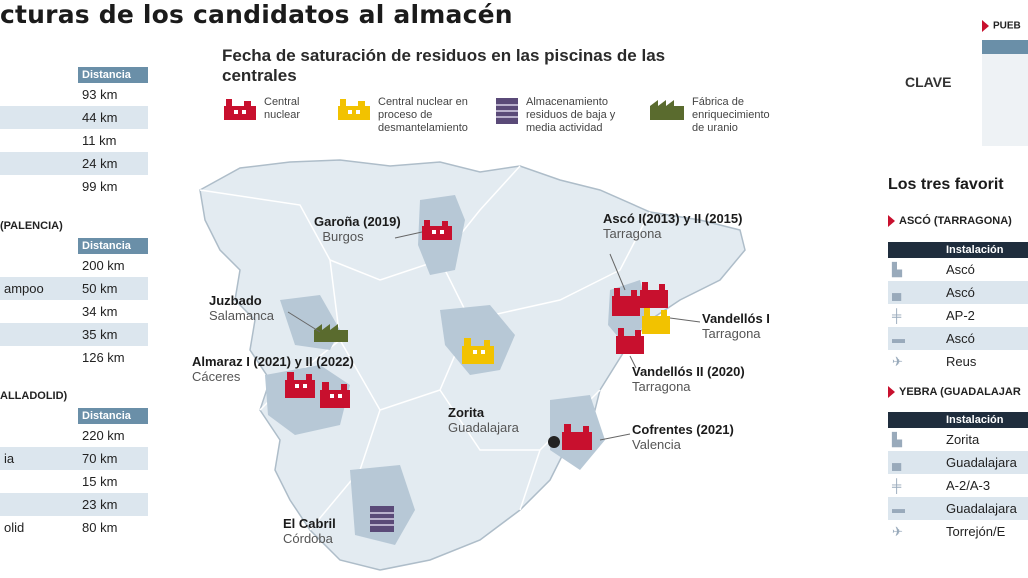 Image resolution: width=1028 pixels, height=578 pixels. I want to click on row-distance: 23 km, so click(100, 504).